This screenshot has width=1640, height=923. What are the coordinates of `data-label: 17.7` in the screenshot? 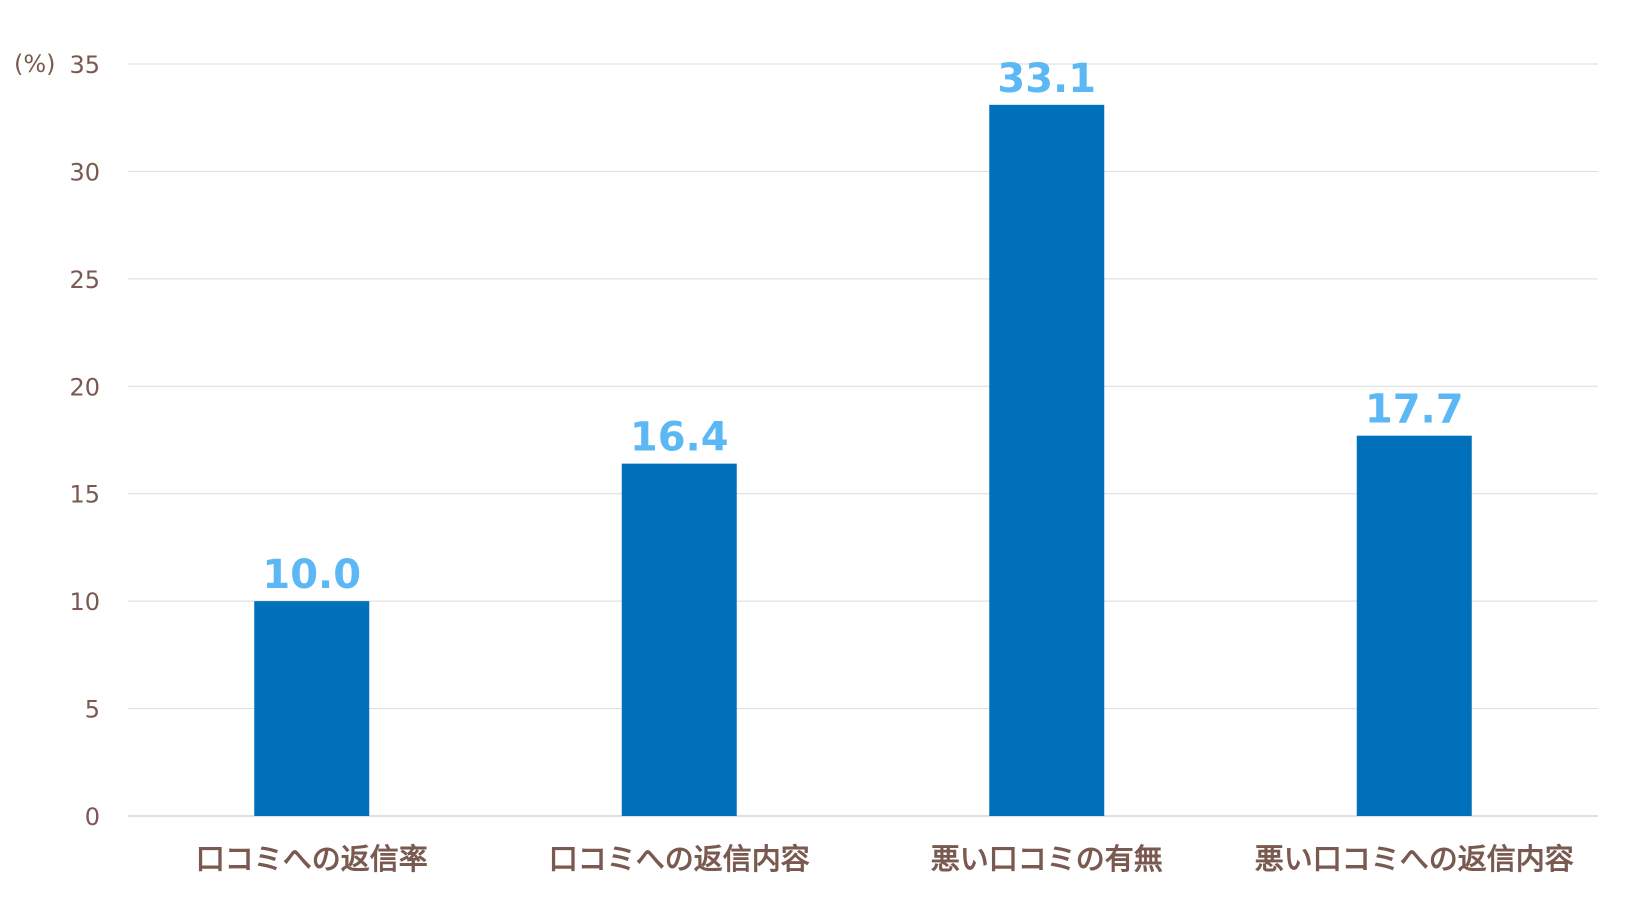 It's located at (1414, 410).